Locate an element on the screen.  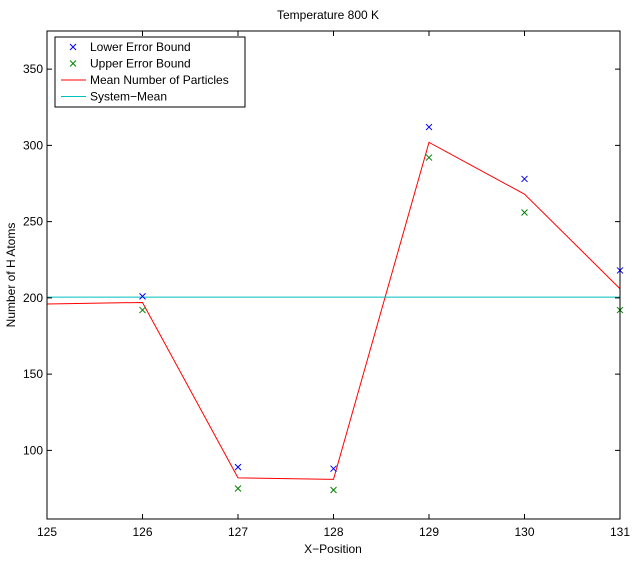
y-tick-label-5: 350 is located at coordinates (33, 69).